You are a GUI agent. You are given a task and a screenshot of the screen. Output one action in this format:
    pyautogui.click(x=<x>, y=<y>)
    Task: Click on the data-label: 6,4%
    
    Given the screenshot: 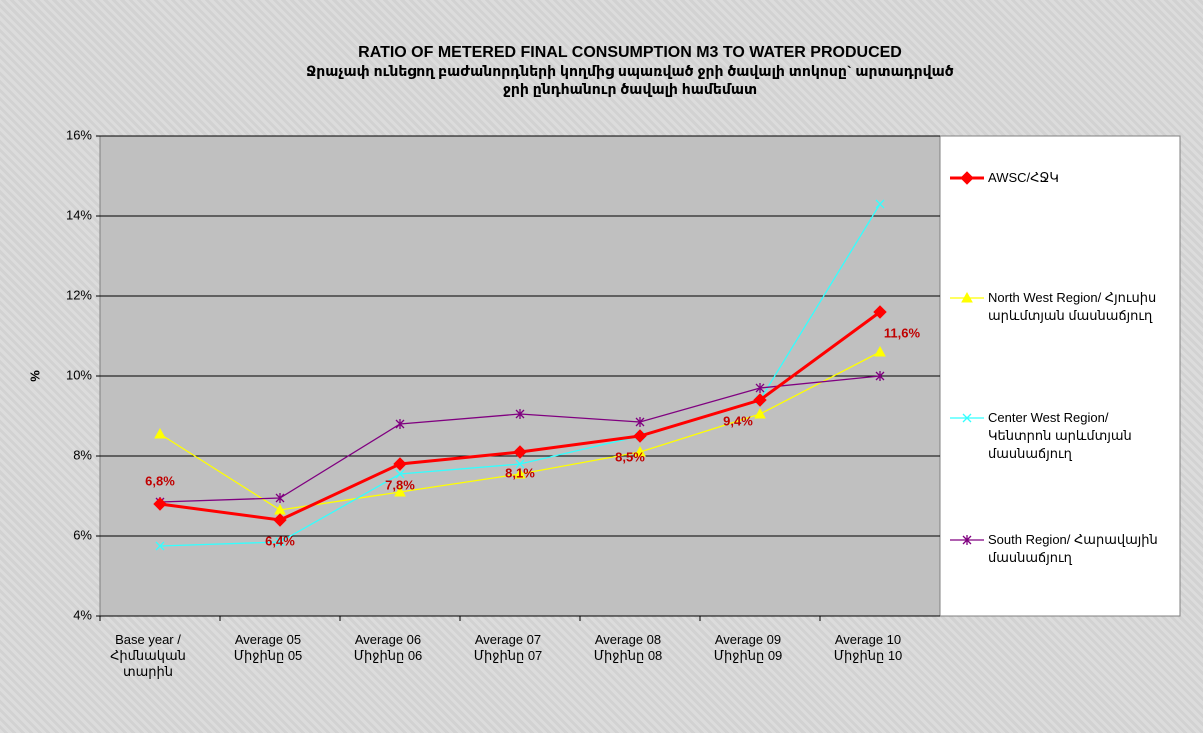 What is the action you would take?
    pyautogui.click(x=280, y=540)
    